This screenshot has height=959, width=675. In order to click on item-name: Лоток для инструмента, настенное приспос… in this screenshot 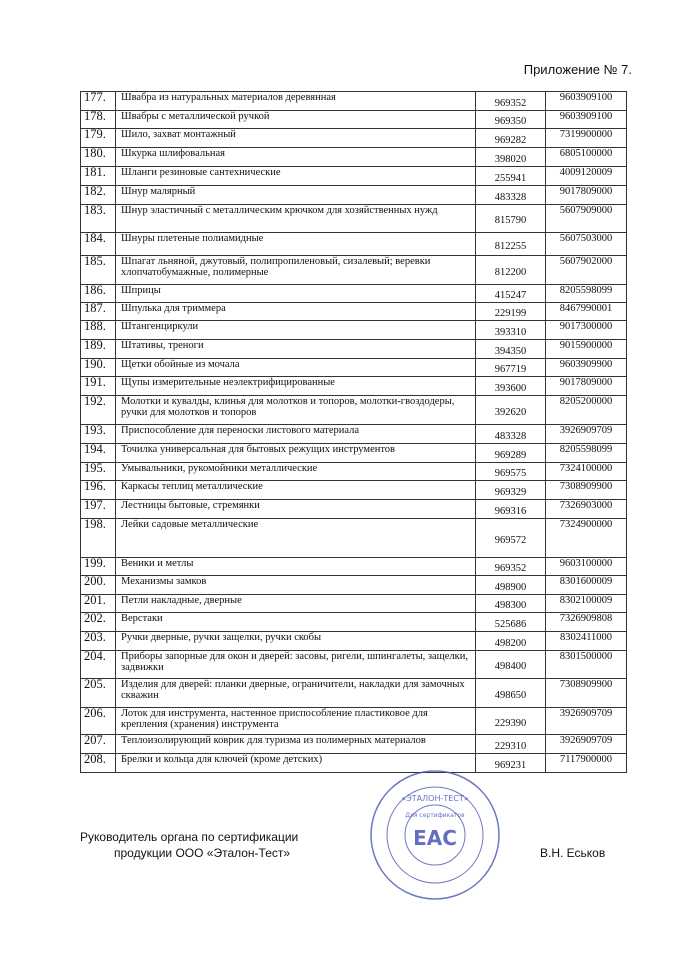, I will do `click(295, 721)`.